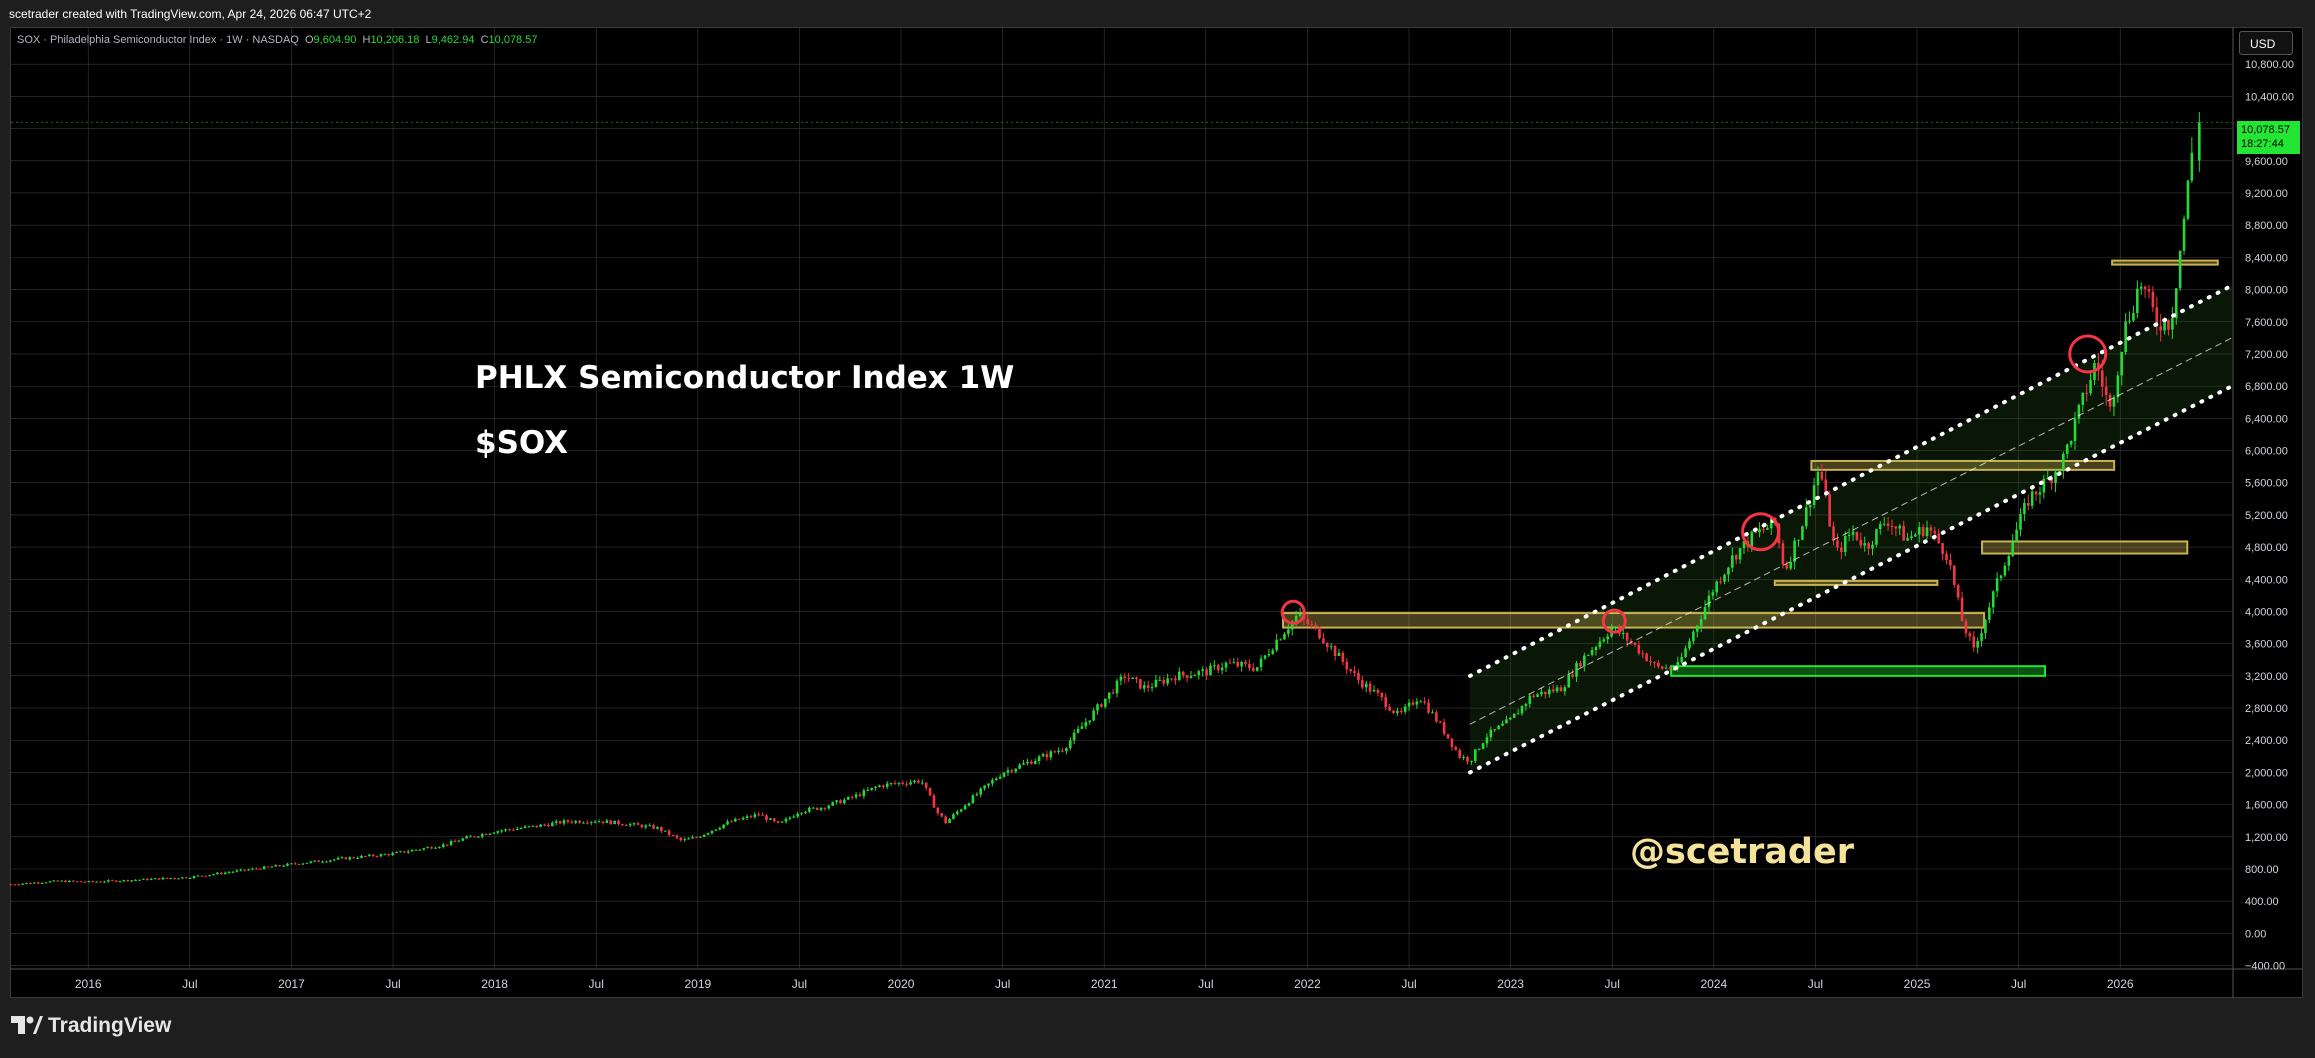 The height and width of the screenshot is (1058, 2315). I want to click on time-tick-label: 2019, so click(697, 984).